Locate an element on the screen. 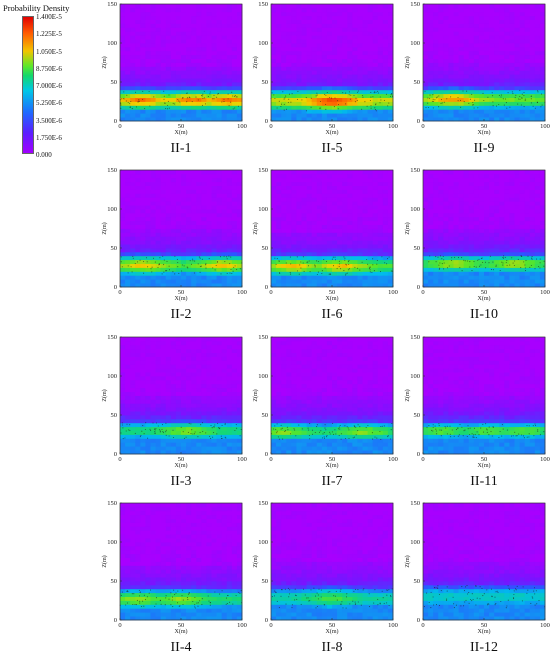  x-tick-label: 0 is located at coordinates (270, 292).